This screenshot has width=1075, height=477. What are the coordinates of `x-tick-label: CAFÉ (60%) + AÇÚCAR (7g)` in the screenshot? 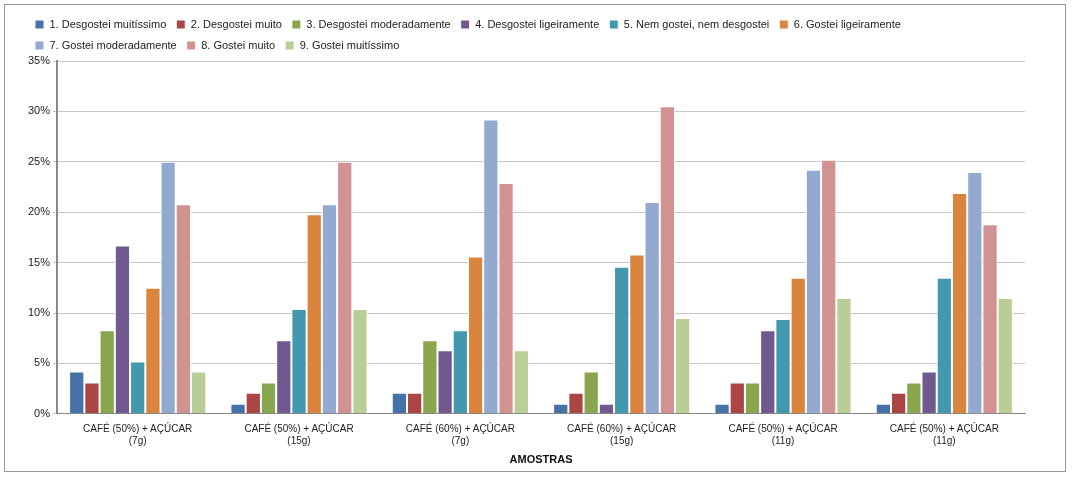 It's located at (460, 433).